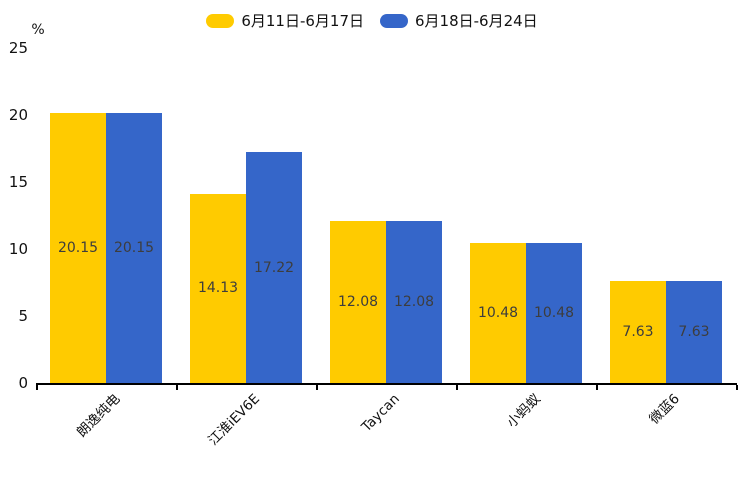  I want to click on x-category-label-3: 小蚂蚁, so click(523, 411).